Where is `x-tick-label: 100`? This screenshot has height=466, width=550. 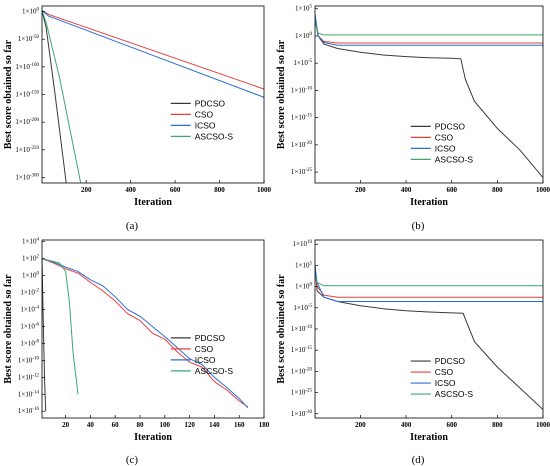 x-tick-label: 100 is located at coordinates (165, 425).